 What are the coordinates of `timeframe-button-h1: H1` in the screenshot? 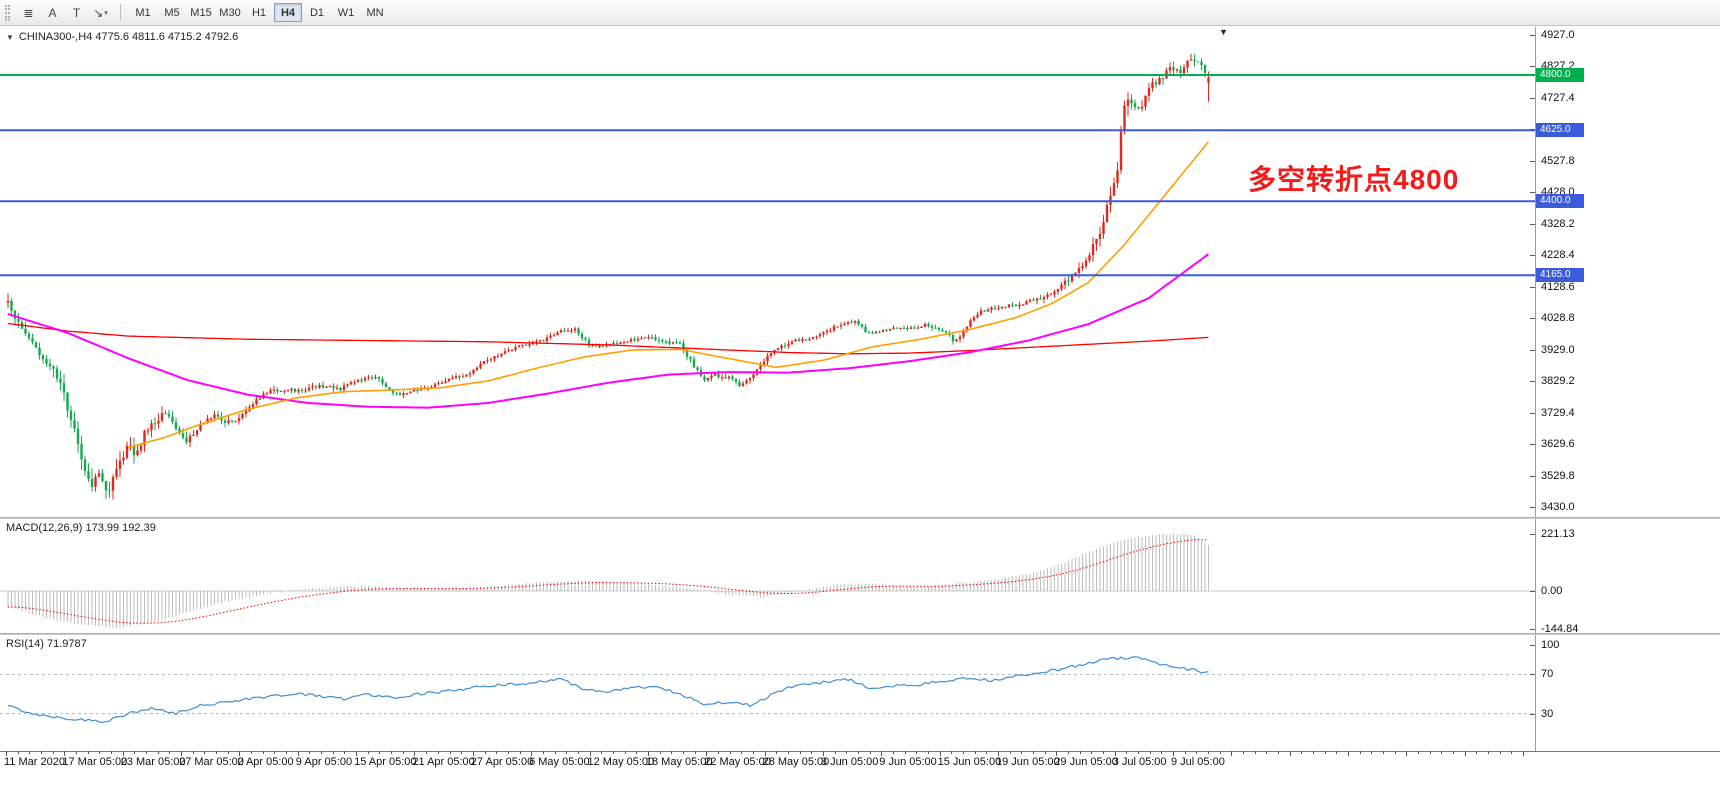 It's located at (259, 12).